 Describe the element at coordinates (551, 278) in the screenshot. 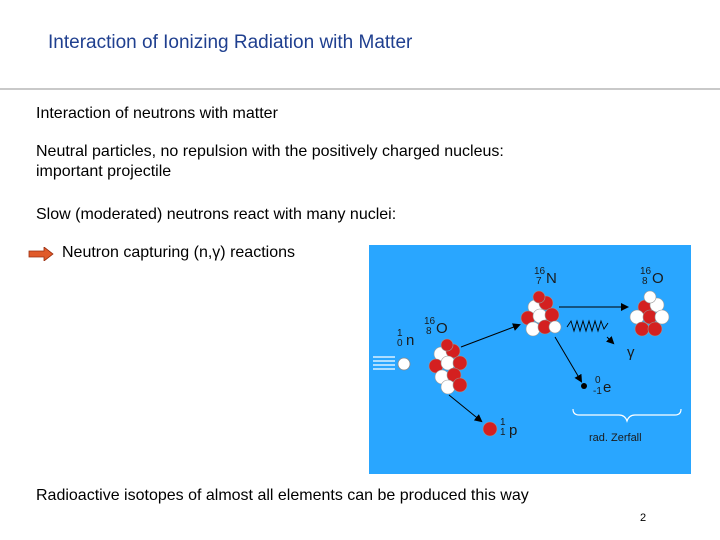

I see `label-n16-symbol: N` at that location.